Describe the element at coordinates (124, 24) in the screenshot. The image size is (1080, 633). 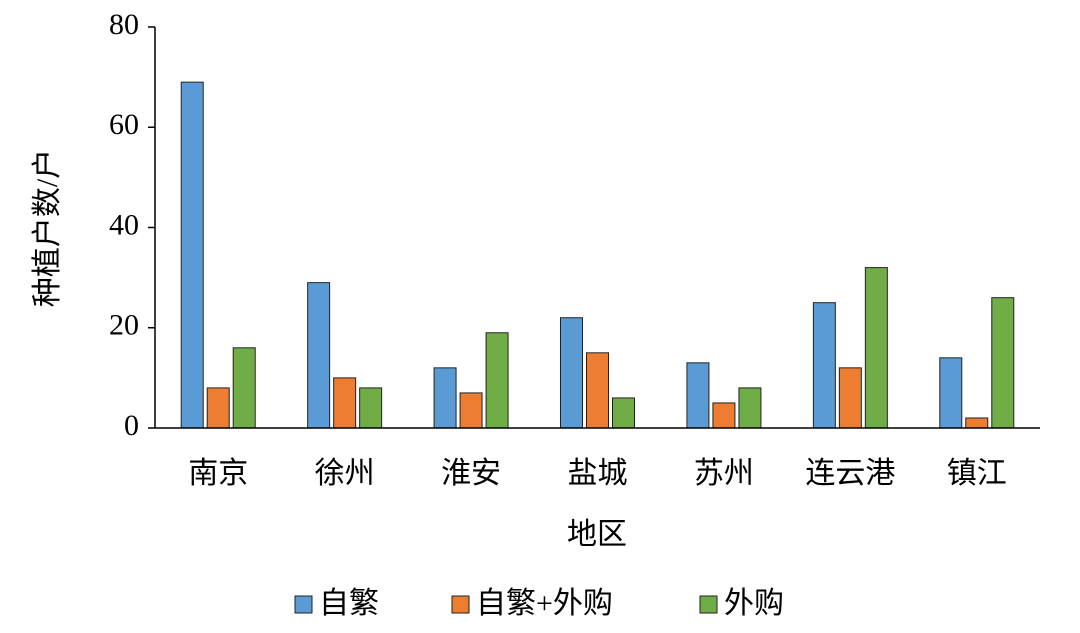
I see `y-tick-label: 80` at that location.